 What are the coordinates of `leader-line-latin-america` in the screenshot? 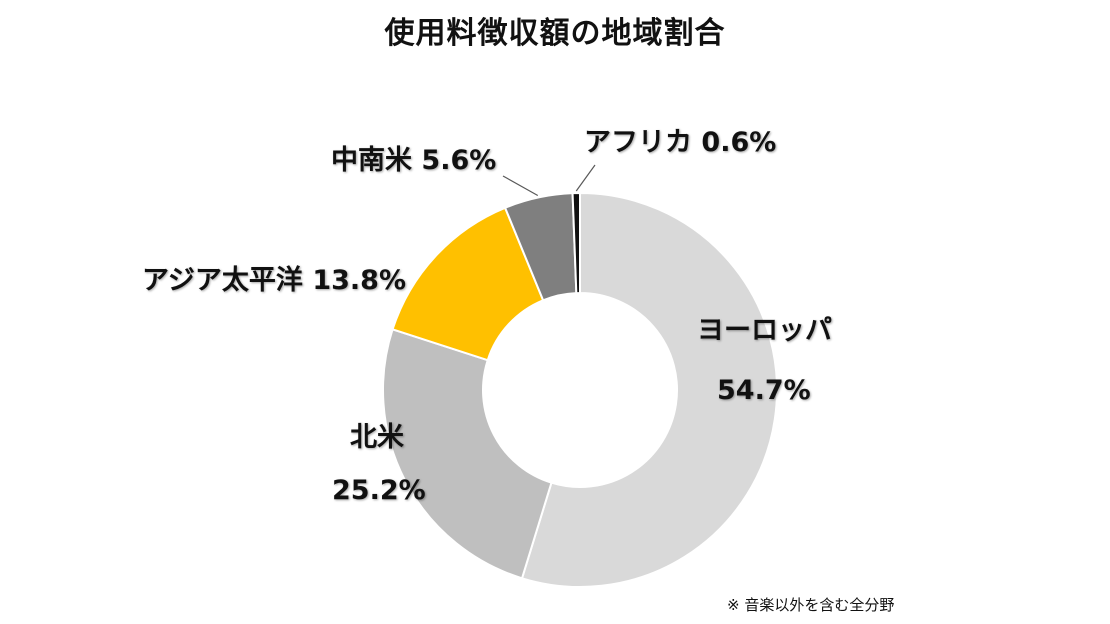 It's located at (520, 186).